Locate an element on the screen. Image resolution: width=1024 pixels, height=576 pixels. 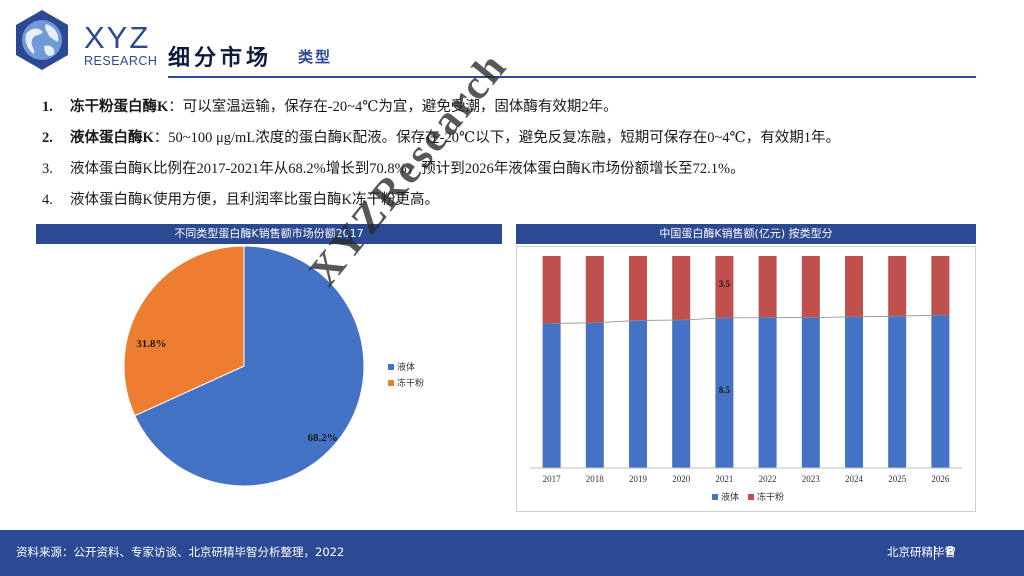
bar-powder-2017 is located at coordinates (551, 290).